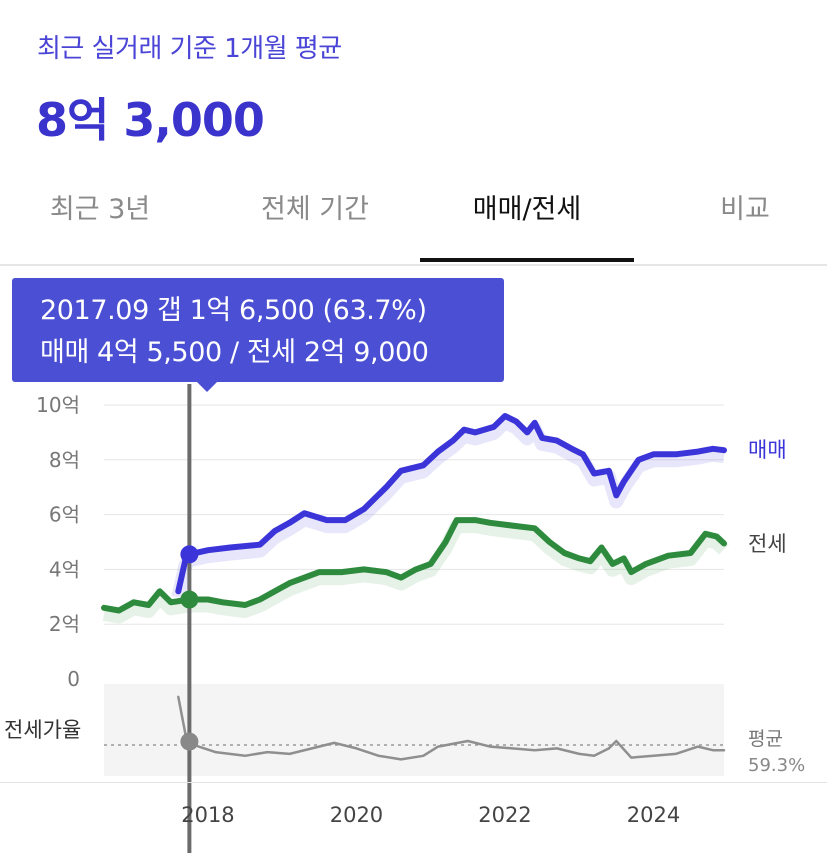 This screenshot has height=853, width=827. Describe the element at coordinates (189, 49) in the screenshot. I see `price-basis-subtitle: 최근 실거래 기준 1개월 평균` at that location.